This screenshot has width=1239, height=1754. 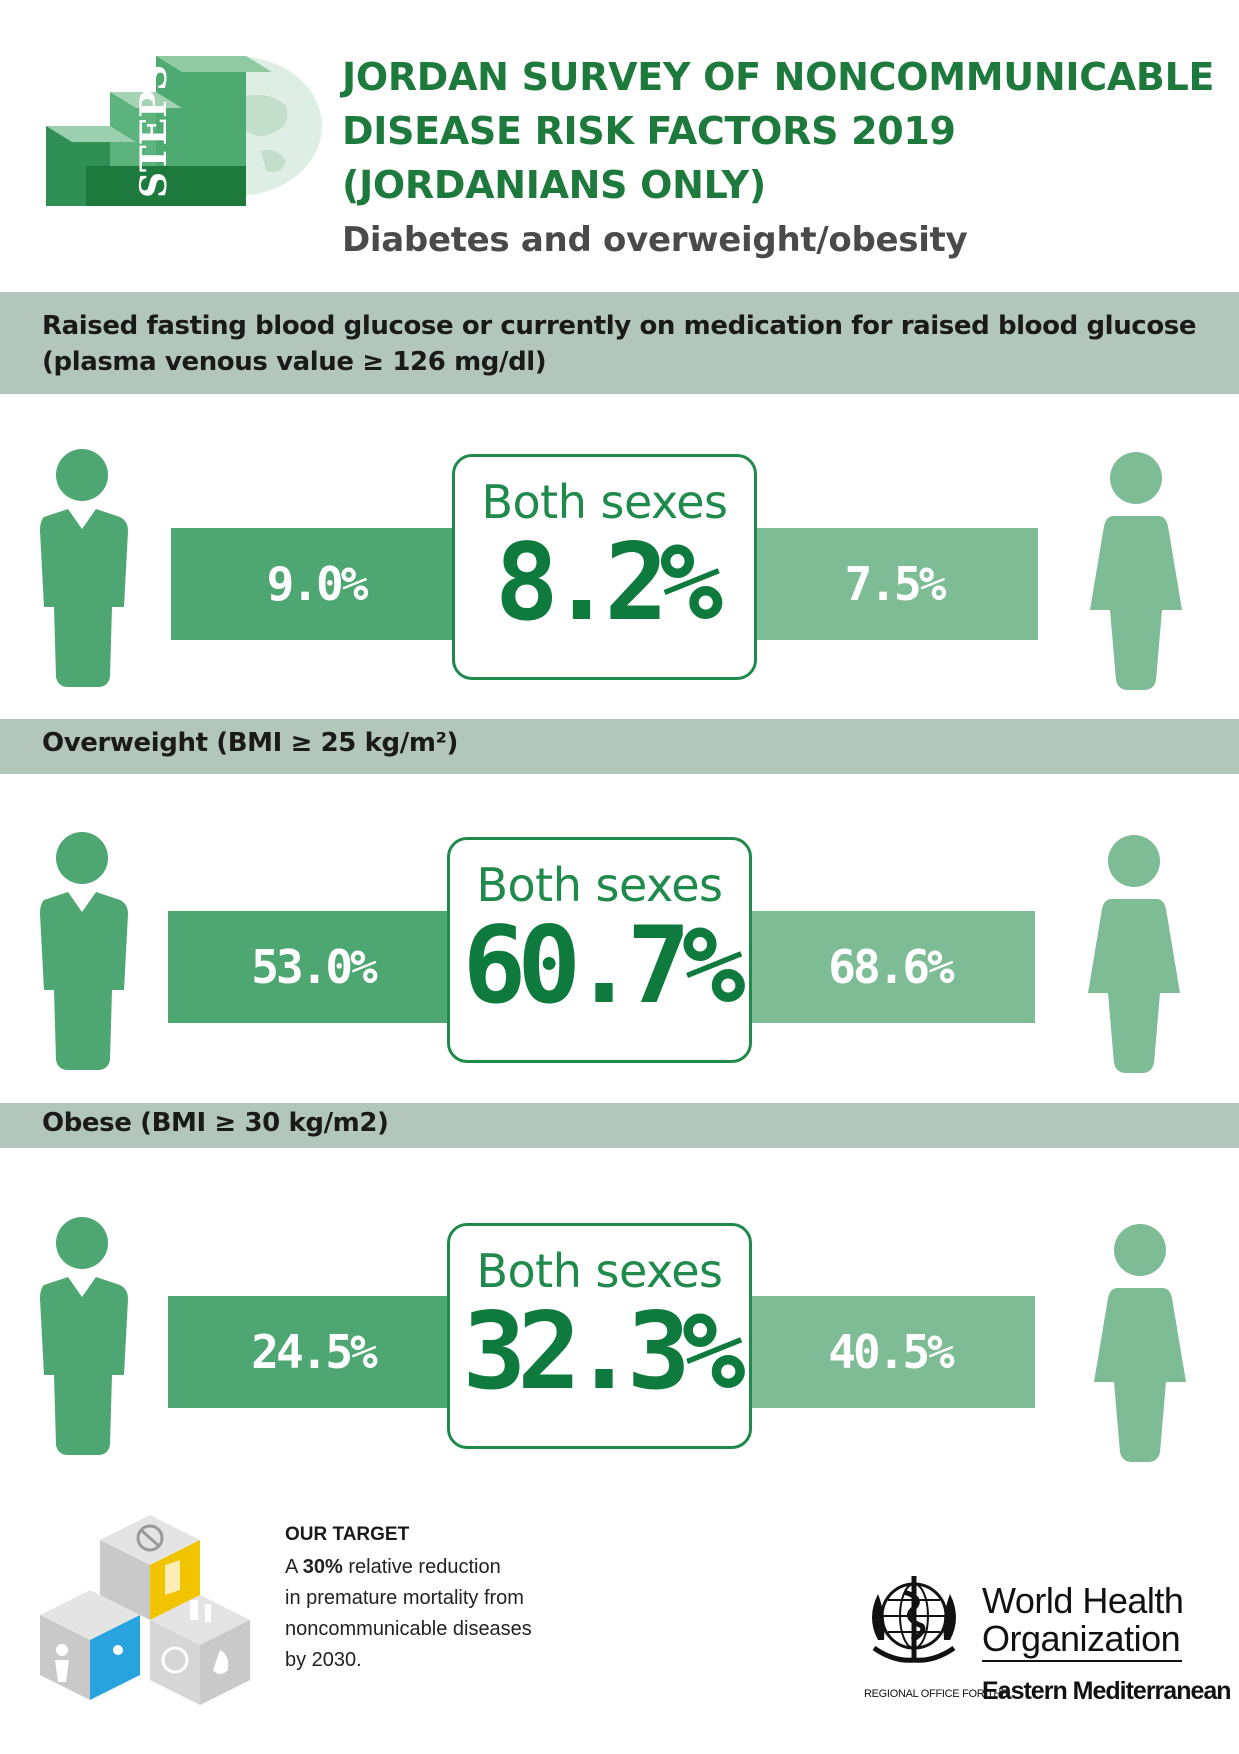 I want to click on target-line1-suffix: relative reduction, so click(x=421, y=1567).